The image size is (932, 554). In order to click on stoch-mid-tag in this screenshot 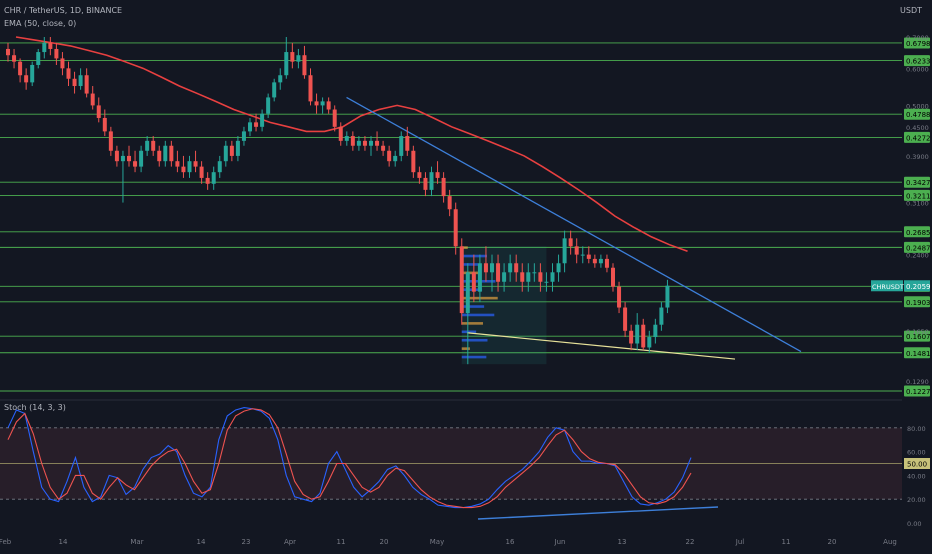, I will do `click(917, 463)`.